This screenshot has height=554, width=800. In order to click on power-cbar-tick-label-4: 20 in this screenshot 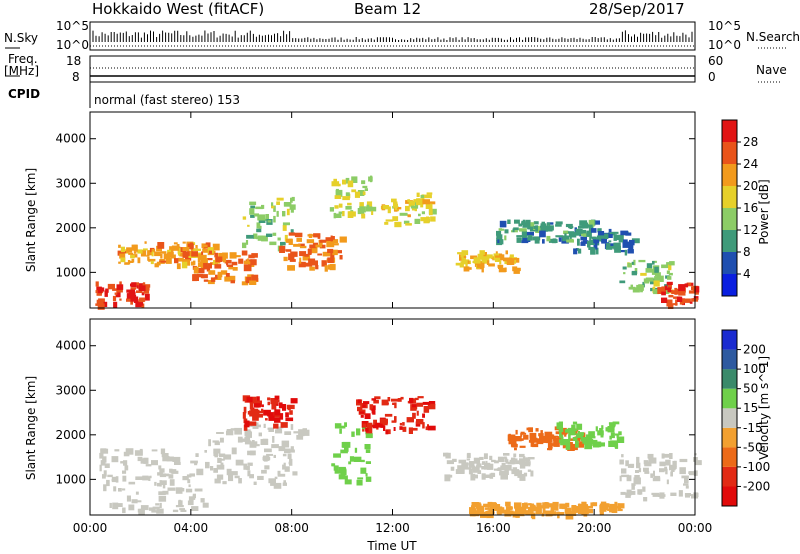, I will do `click(750, 186)`.